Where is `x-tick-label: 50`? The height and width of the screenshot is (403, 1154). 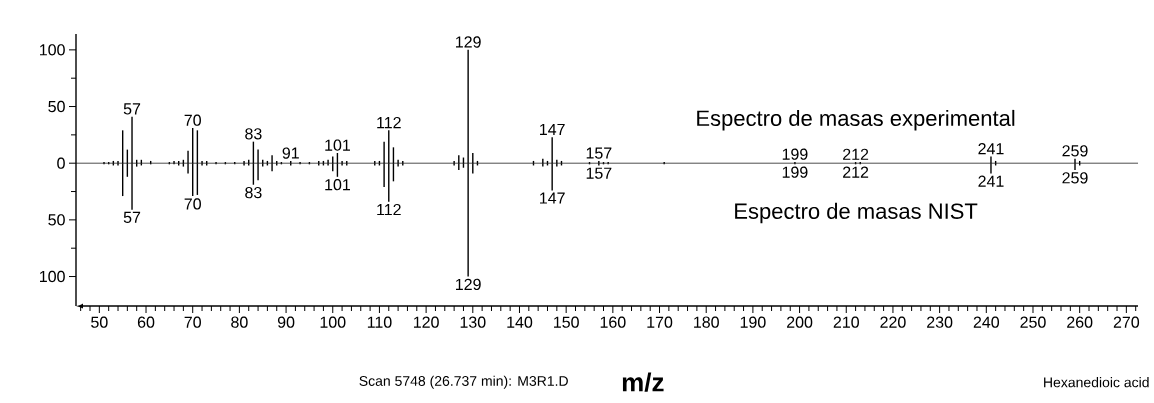
x-tick-label: 50 is located at coordinates (99, 322).